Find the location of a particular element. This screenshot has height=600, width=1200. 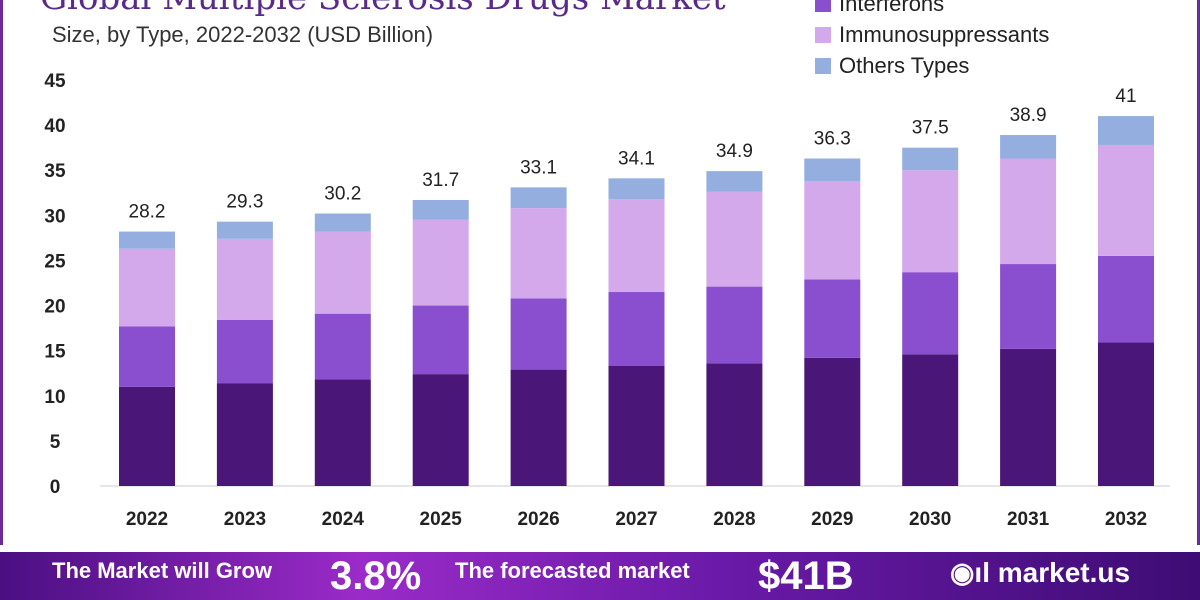

x-tick-label: 2025 is located at coordinates (441, 519).